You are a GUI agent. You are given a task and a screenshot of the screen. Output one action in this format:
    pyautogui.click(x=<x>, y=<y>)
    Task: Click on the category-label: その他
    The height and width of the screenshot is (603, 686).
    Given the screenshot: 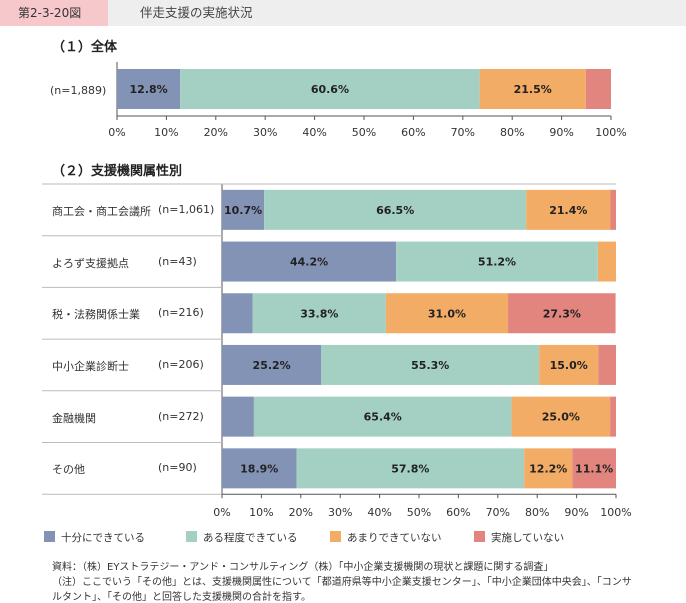 What is the action you would take?
    pyautogui.click(x=68, y=470)
    